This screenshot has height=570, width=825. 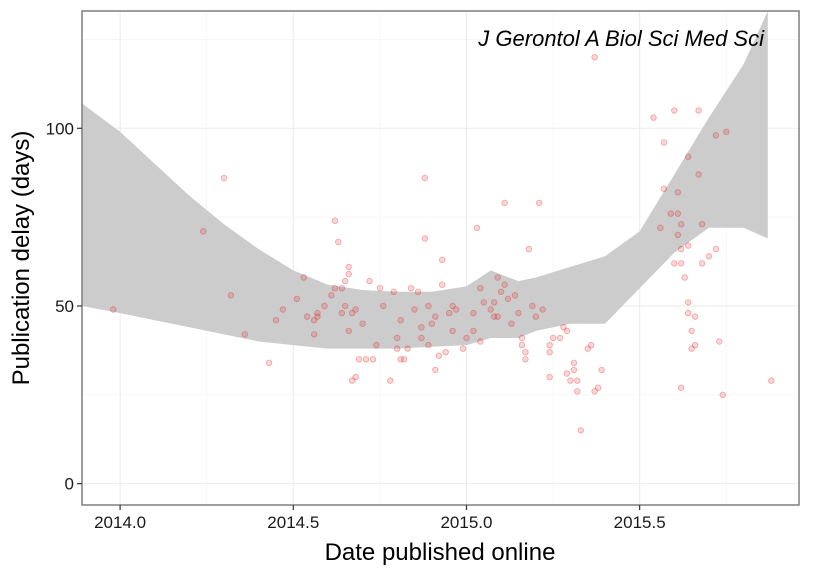 I want to click on y-tick-label: 50, so click(x=64, y=306).